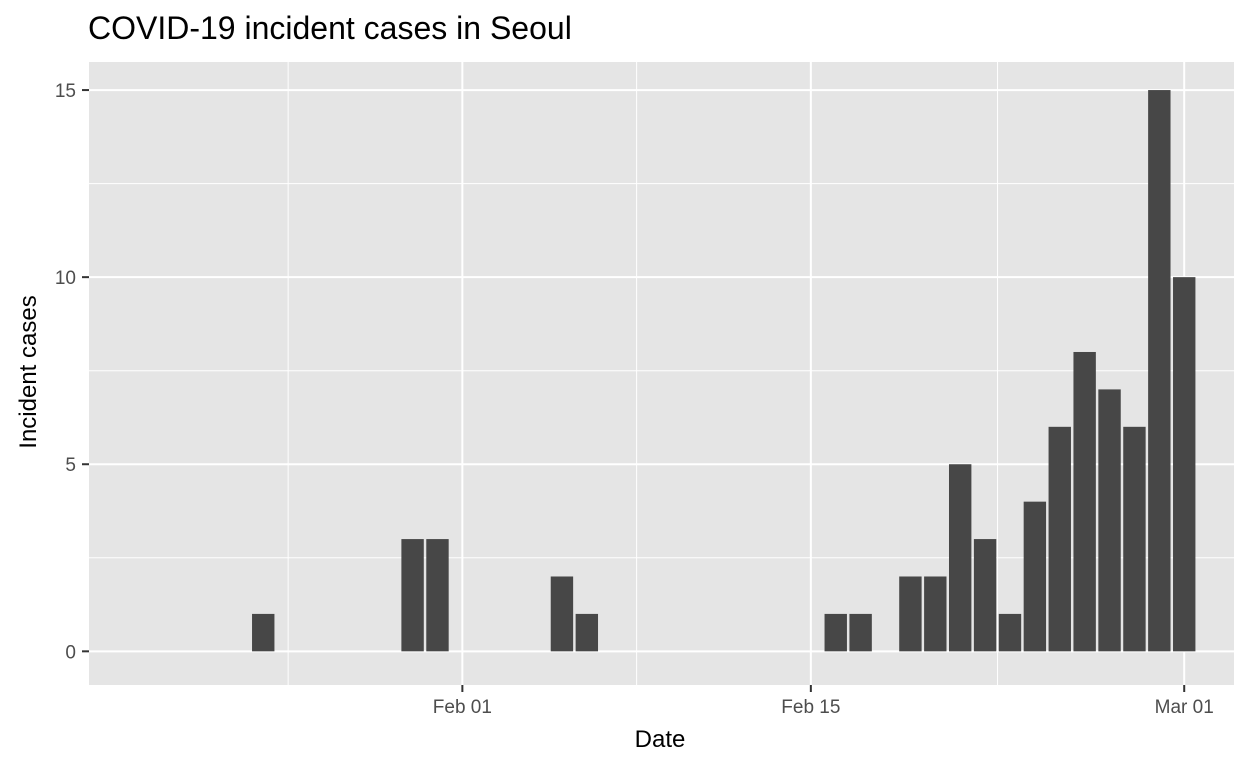 The width and height of the screenshot is (1248, 768). I want to click on x-axis-title: Date, so click(660, 739).